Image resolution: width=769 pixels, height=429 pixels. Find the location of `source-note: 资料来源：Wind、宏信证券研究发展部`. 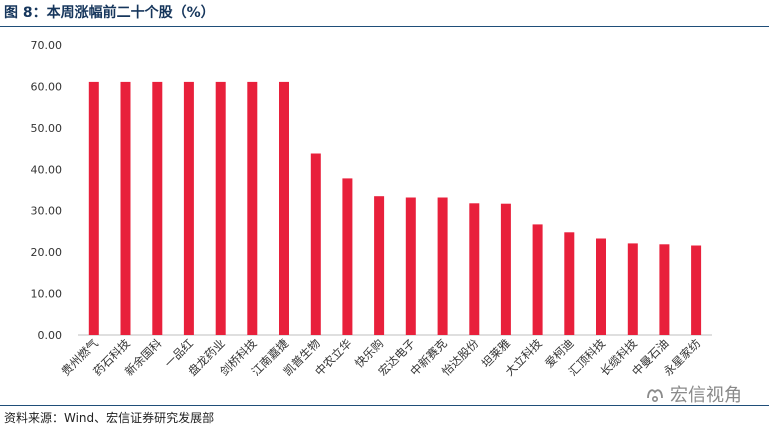

source-note: 资料来源：Wind、宏信证券研究发展部 is located at coordinates (109, 418).